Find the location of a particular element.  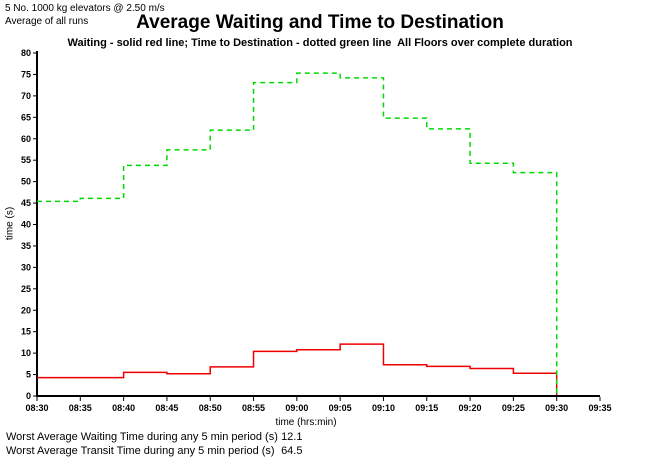

x-tick-label: 08:30 is located at coordinates (36, 408).